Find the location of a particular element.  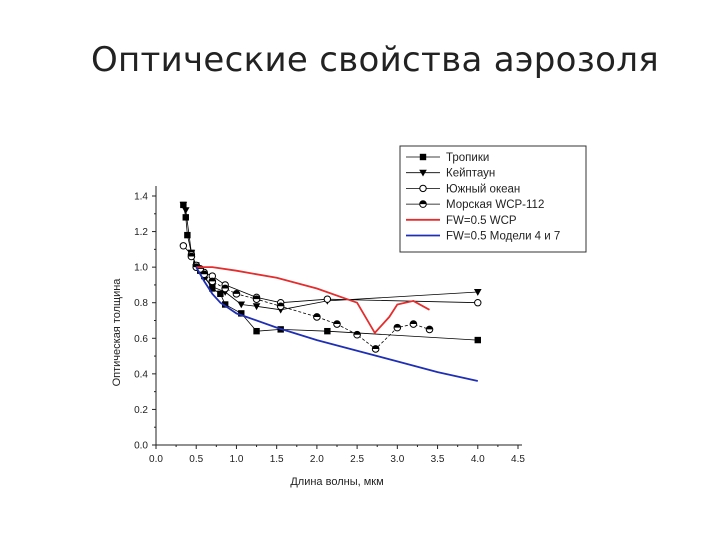

legend-box is located at coordinates (493, 199).